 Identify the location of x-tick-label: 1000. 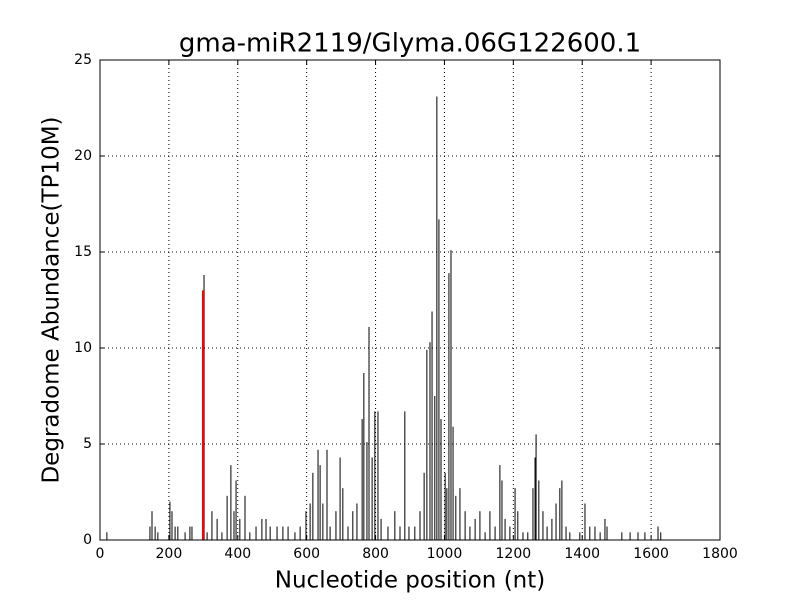
(445, 554).